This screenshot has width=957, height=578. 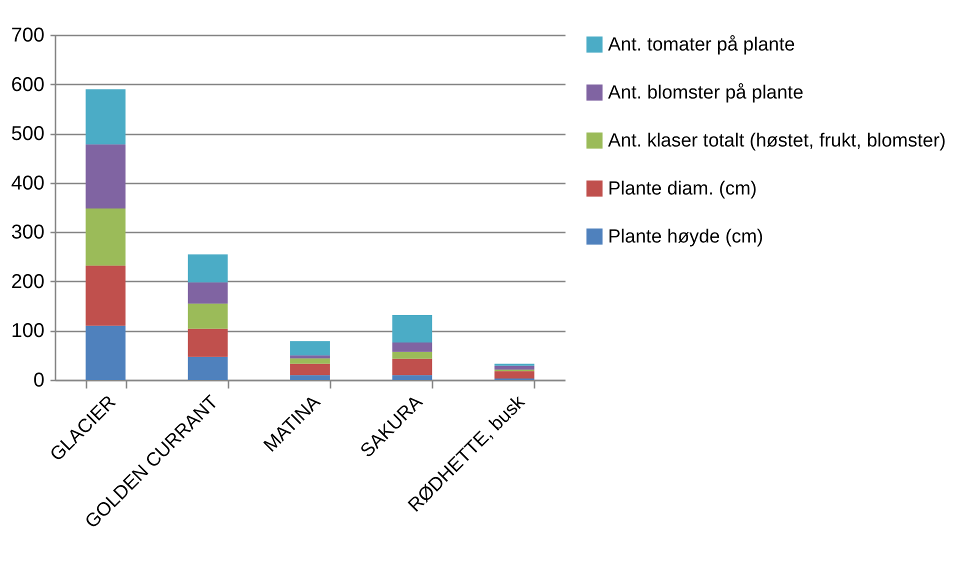 What do you see at coordinates (27, 183) in the screenshot?
I see `y-tick-label: 400` at bounding box center [27, 183].